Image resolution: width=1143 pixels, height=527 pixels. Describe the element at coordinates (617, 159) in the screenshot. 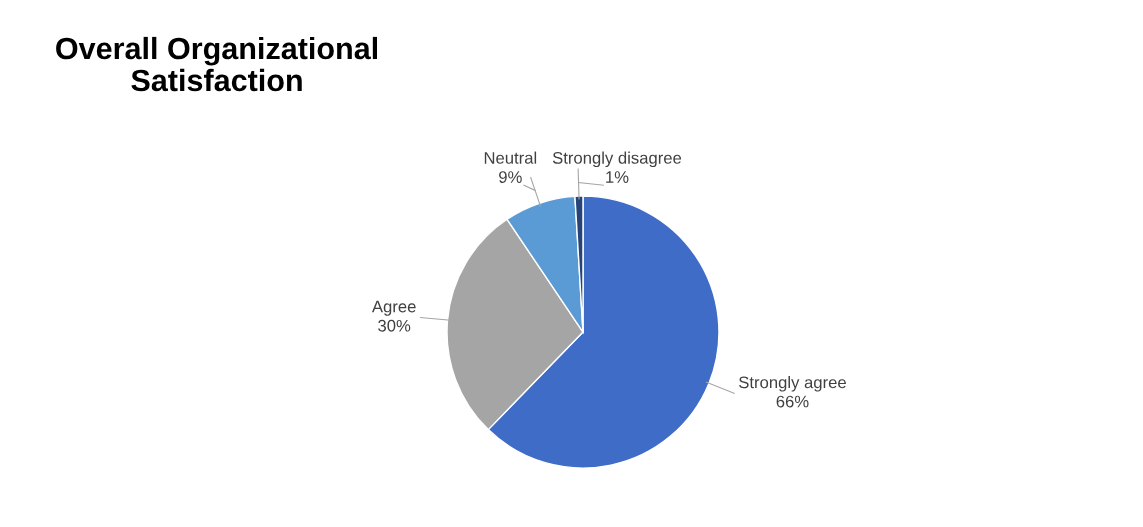

I see `slice-label: Strongly disagree` at that location.